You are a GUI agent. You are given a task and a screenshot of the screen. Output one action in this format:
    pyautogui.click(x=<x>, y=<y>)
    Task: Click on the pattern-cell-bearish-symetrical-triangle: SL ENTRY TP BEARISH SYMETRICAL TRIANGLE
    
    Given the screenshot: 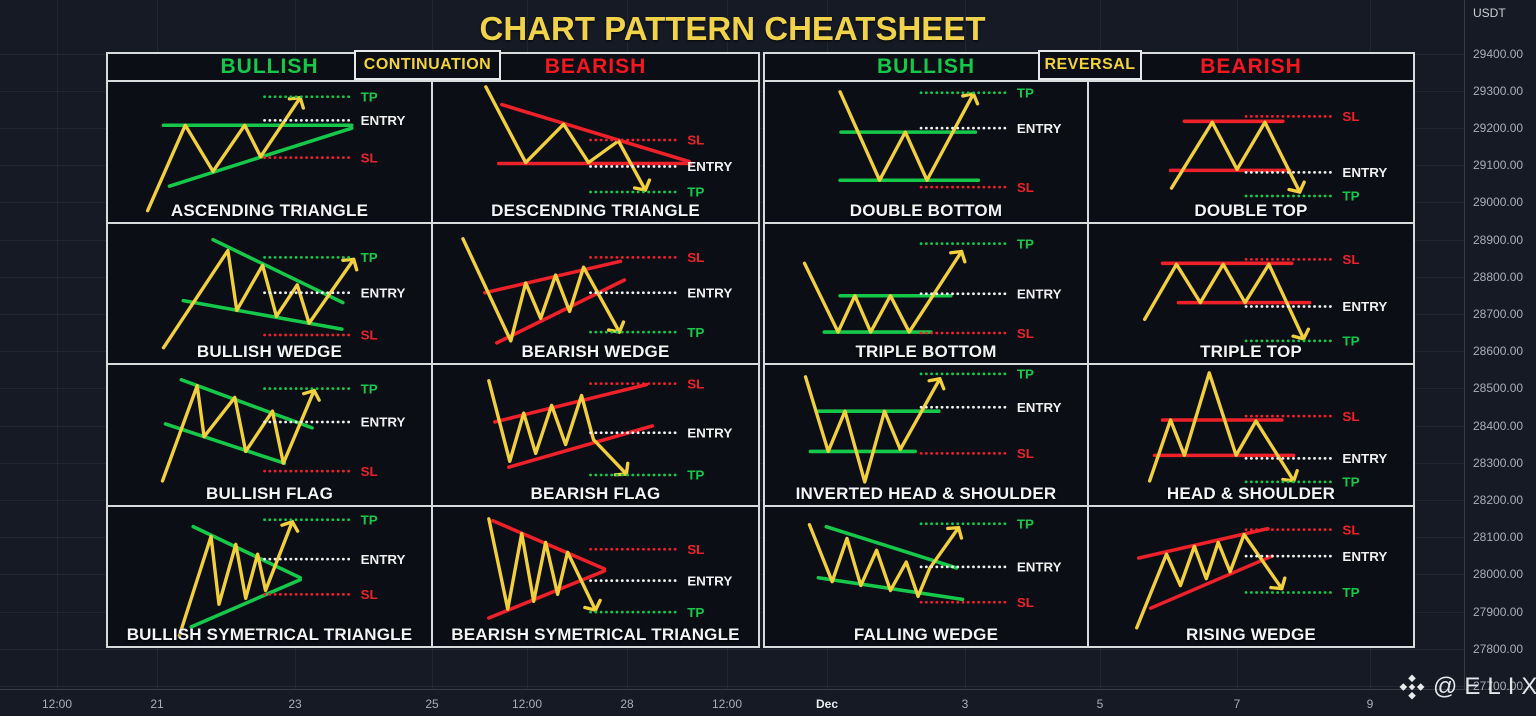 What is the action you would take?
    pyautogui.click(x=595, y=575)
    